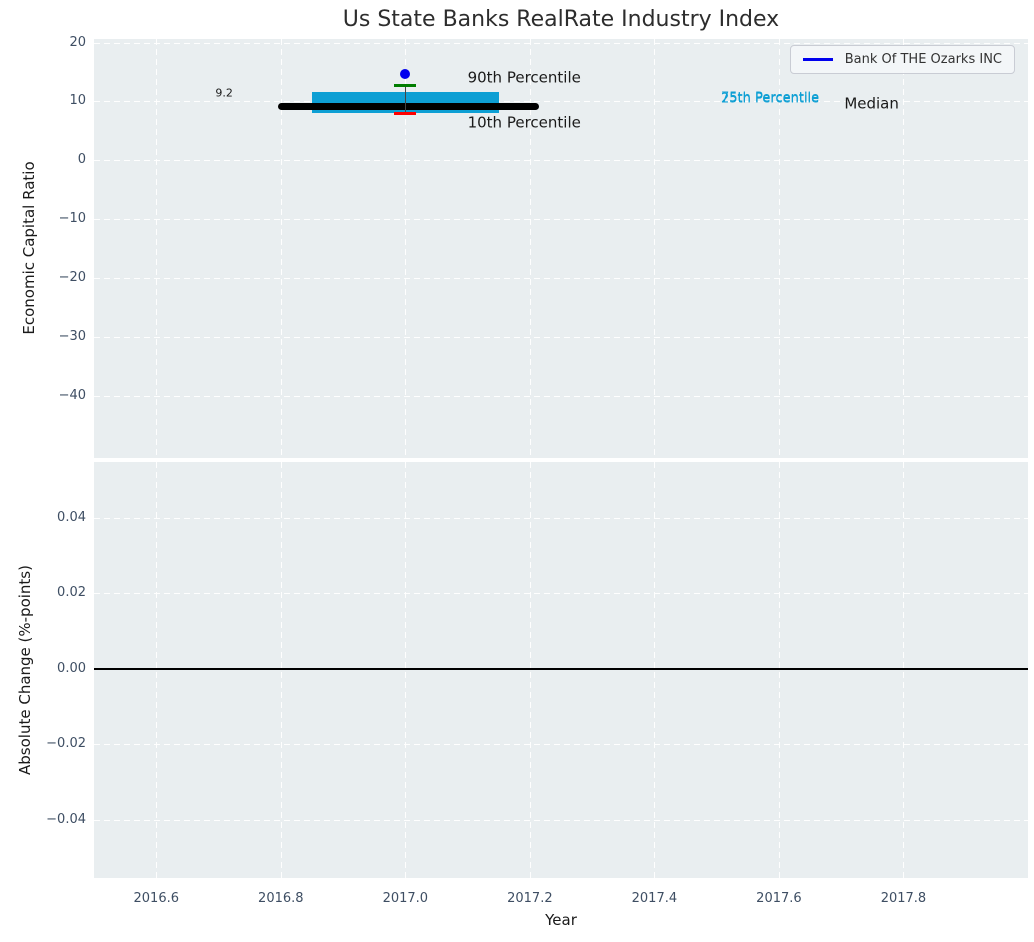 Image resolution: width=1034 pixels, height=942 pixels. I want to click on xtick-label: 2017.0, so click(405, 898).